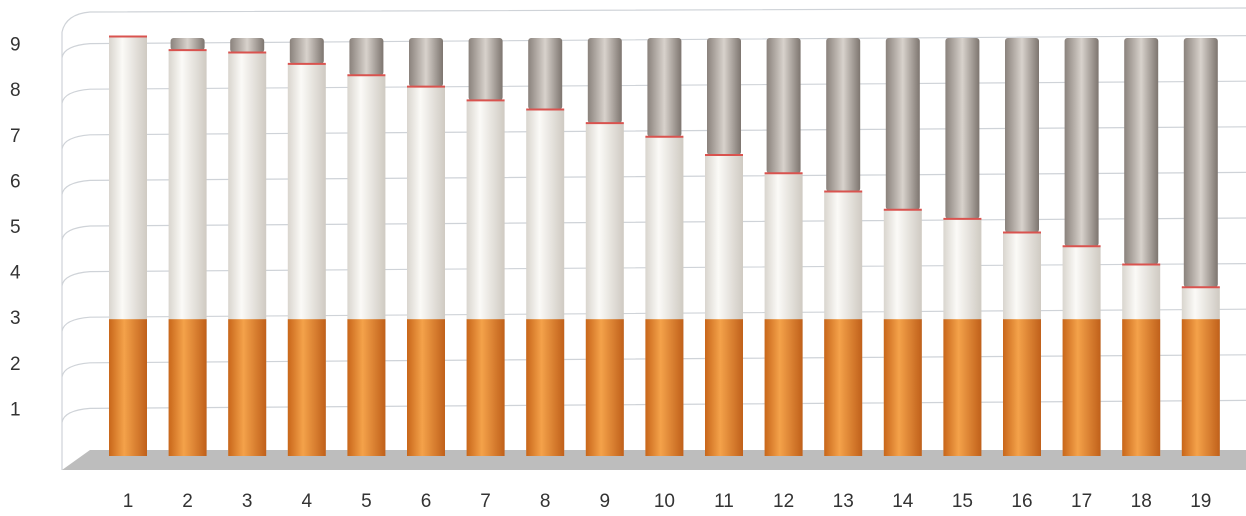 The image size is (1246, 516). I want to click on x-tick-label: 13, so click(843, 501).